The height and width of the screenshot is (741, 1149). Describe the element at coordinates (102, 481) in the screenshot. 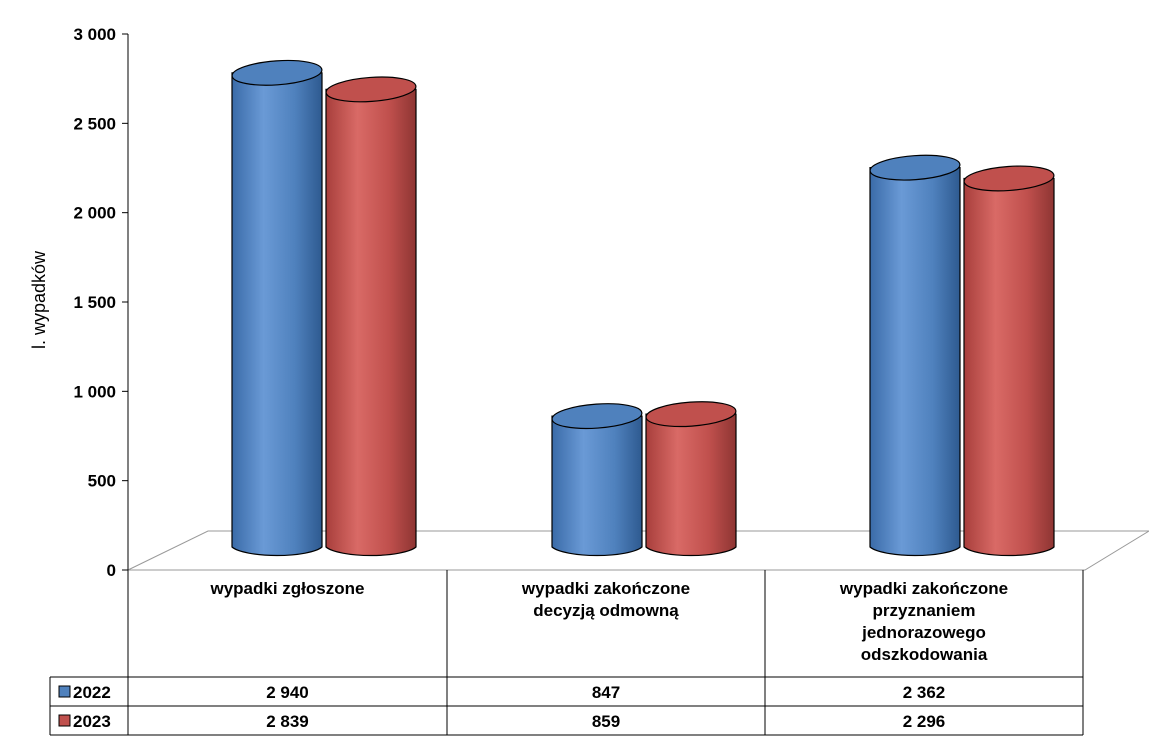

I see `y-tick-label: 500` at that location.